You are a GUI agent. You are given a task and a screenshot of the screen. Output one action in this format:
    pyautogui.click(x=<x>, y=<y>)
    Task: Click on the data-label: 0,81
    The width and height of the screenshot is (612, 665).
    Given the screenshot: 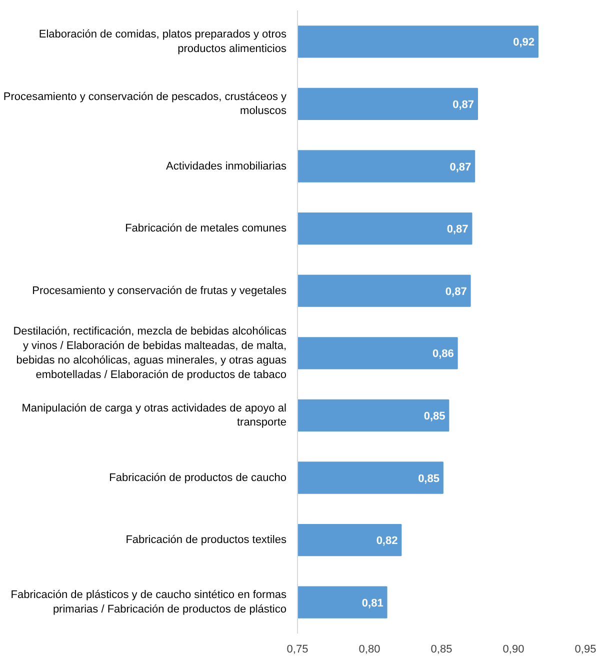 What is the action you would take?
    pyautogui.click(x=373, y=603)
    